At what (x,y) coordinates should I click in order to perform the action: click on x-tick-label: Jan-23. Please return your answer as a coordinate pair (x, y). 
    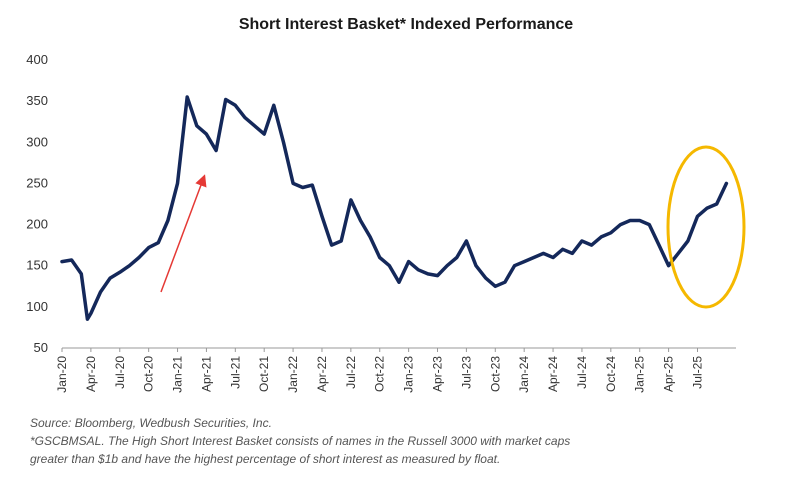
    Looking at the image, I should click on (409, 374).